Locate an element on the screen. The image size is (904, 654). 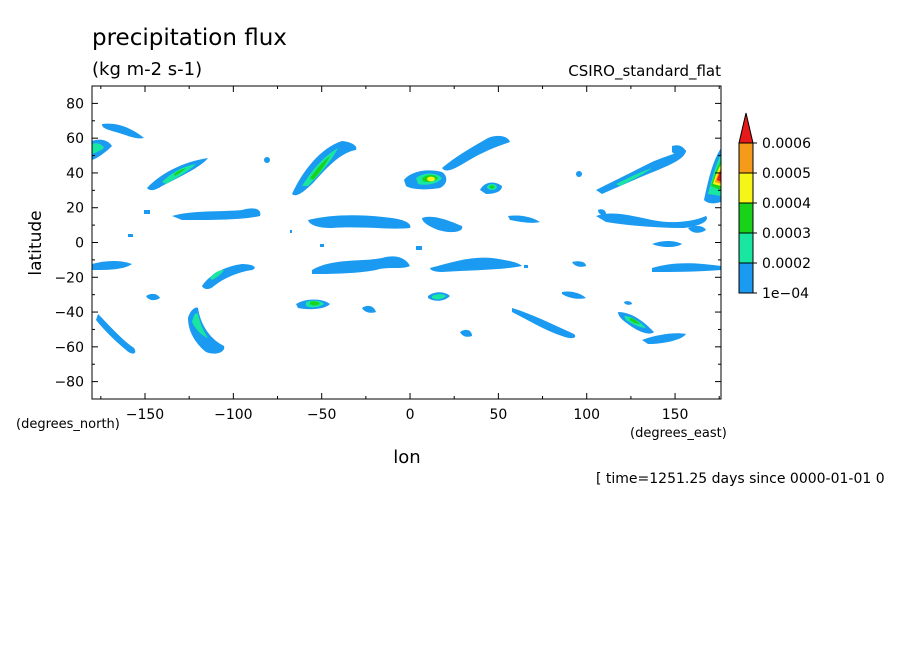
x-tick-label: 150 is located at coordinates (675, 415).